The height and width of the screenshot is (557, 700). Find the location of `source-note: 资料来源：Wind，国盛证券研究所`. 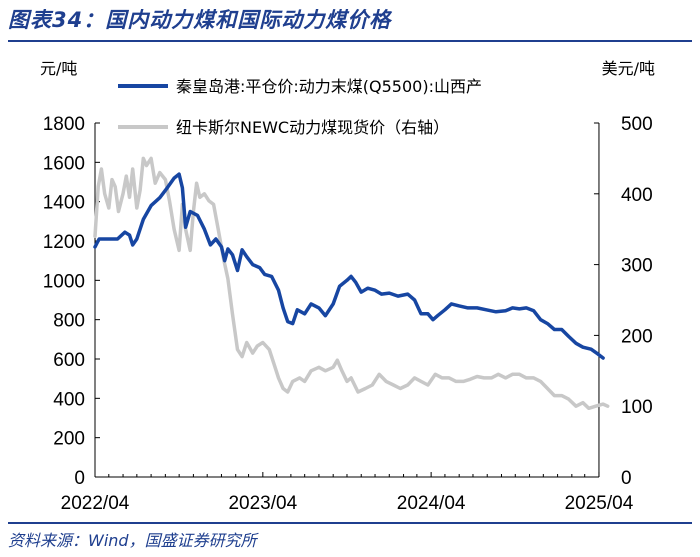

source-note: 资料来源：Wind，国盛证券研究所 is located at coordinates (132, 540).